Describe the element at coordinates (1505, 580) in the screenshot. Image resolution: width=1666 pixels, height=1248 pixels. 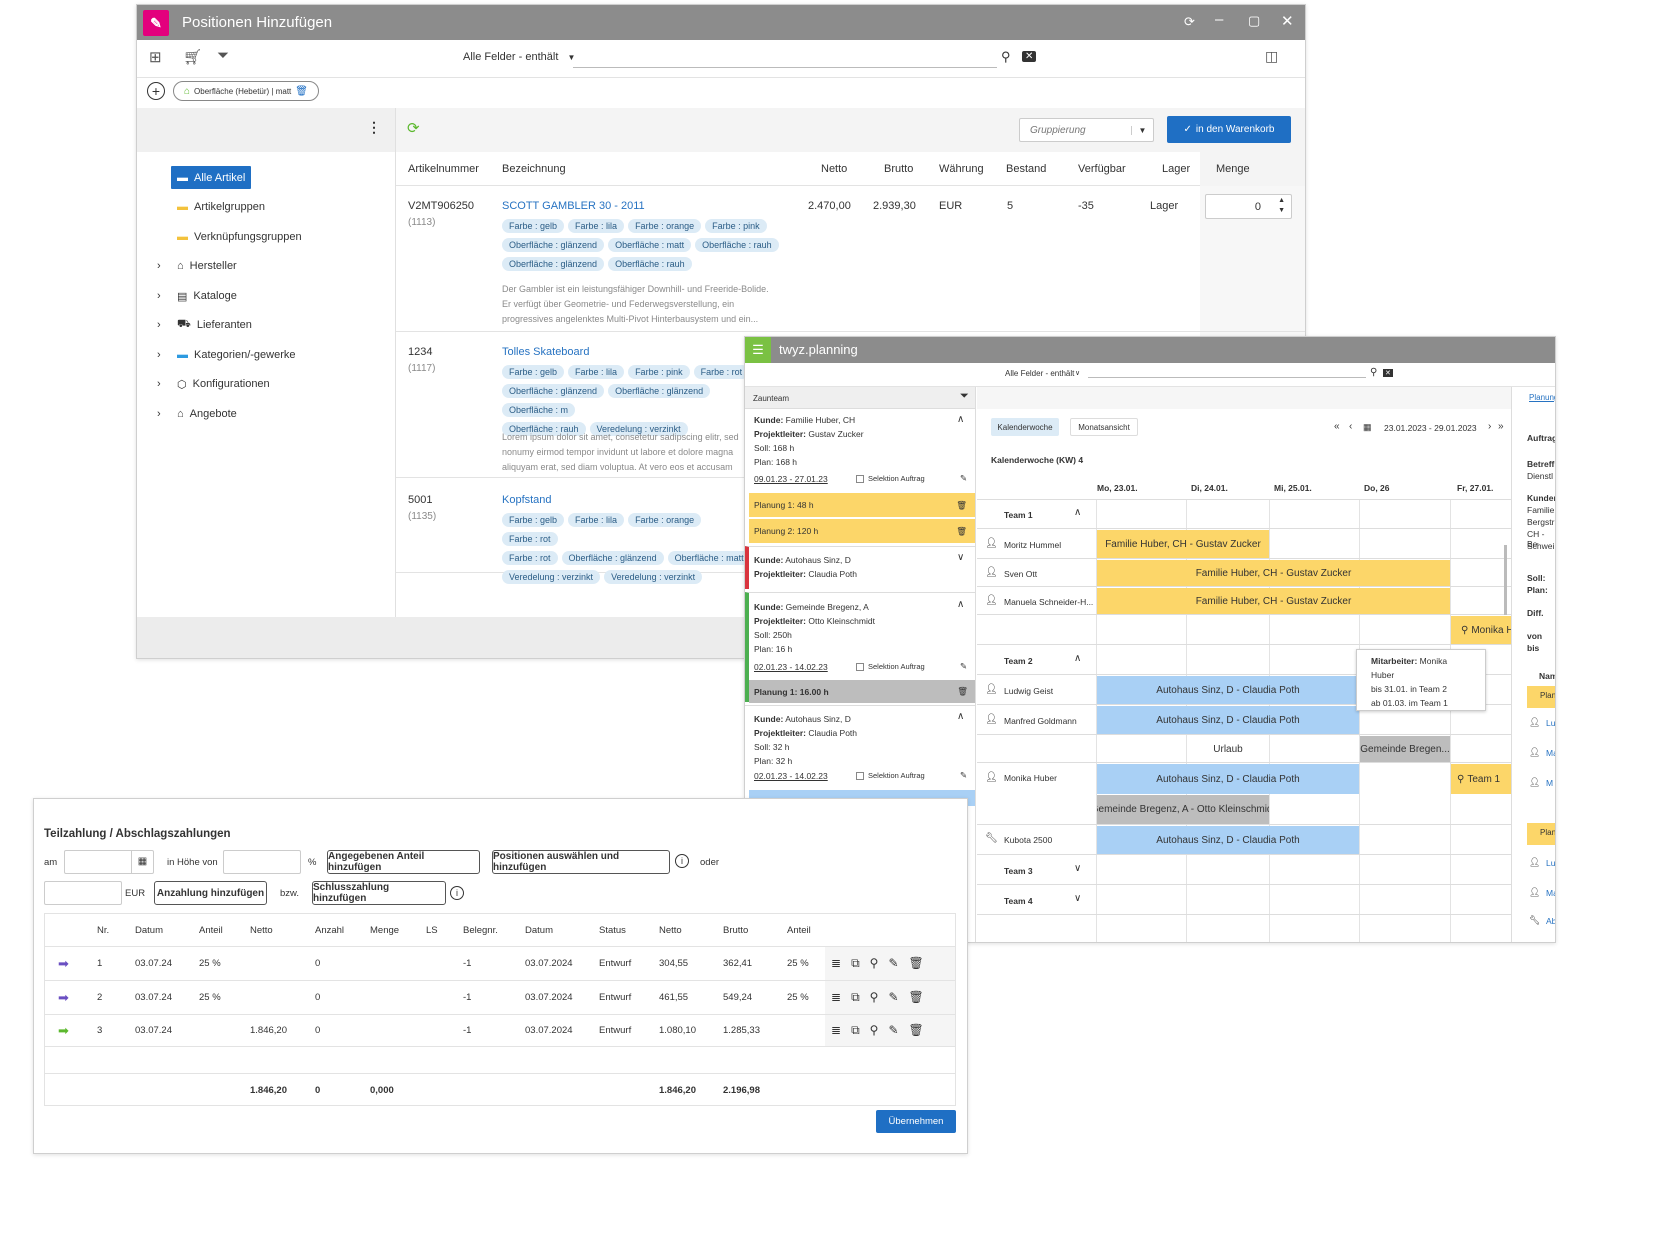
I see `scrollbar` at that location.